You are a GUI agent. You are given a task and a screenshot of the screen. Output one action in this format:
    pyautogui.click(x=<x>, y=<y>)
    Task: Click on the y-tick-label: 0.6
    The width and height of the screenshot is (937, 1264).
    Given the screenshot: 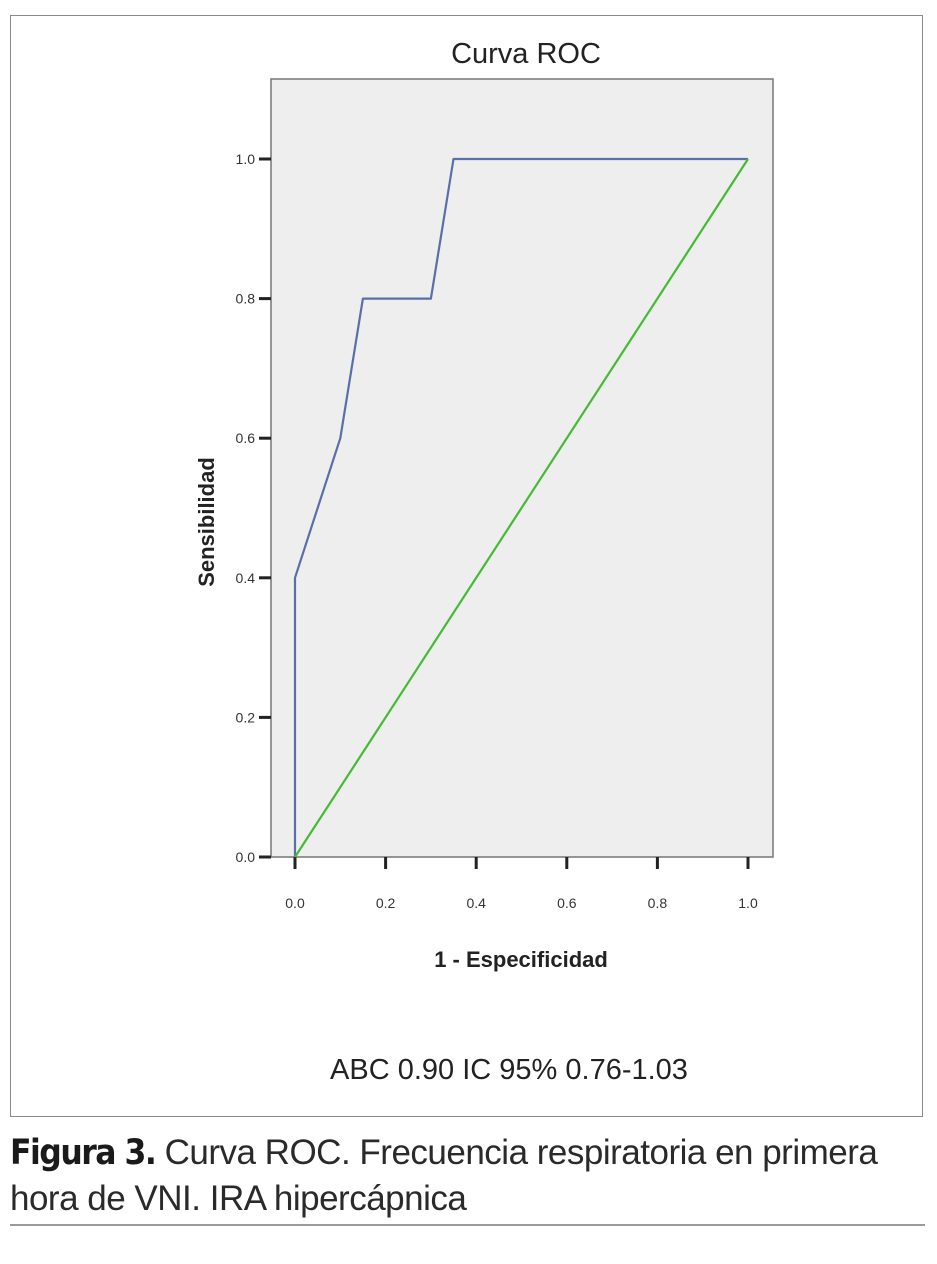 What is the action you would take?
    pyautogui.click(x=246, y=438)
    